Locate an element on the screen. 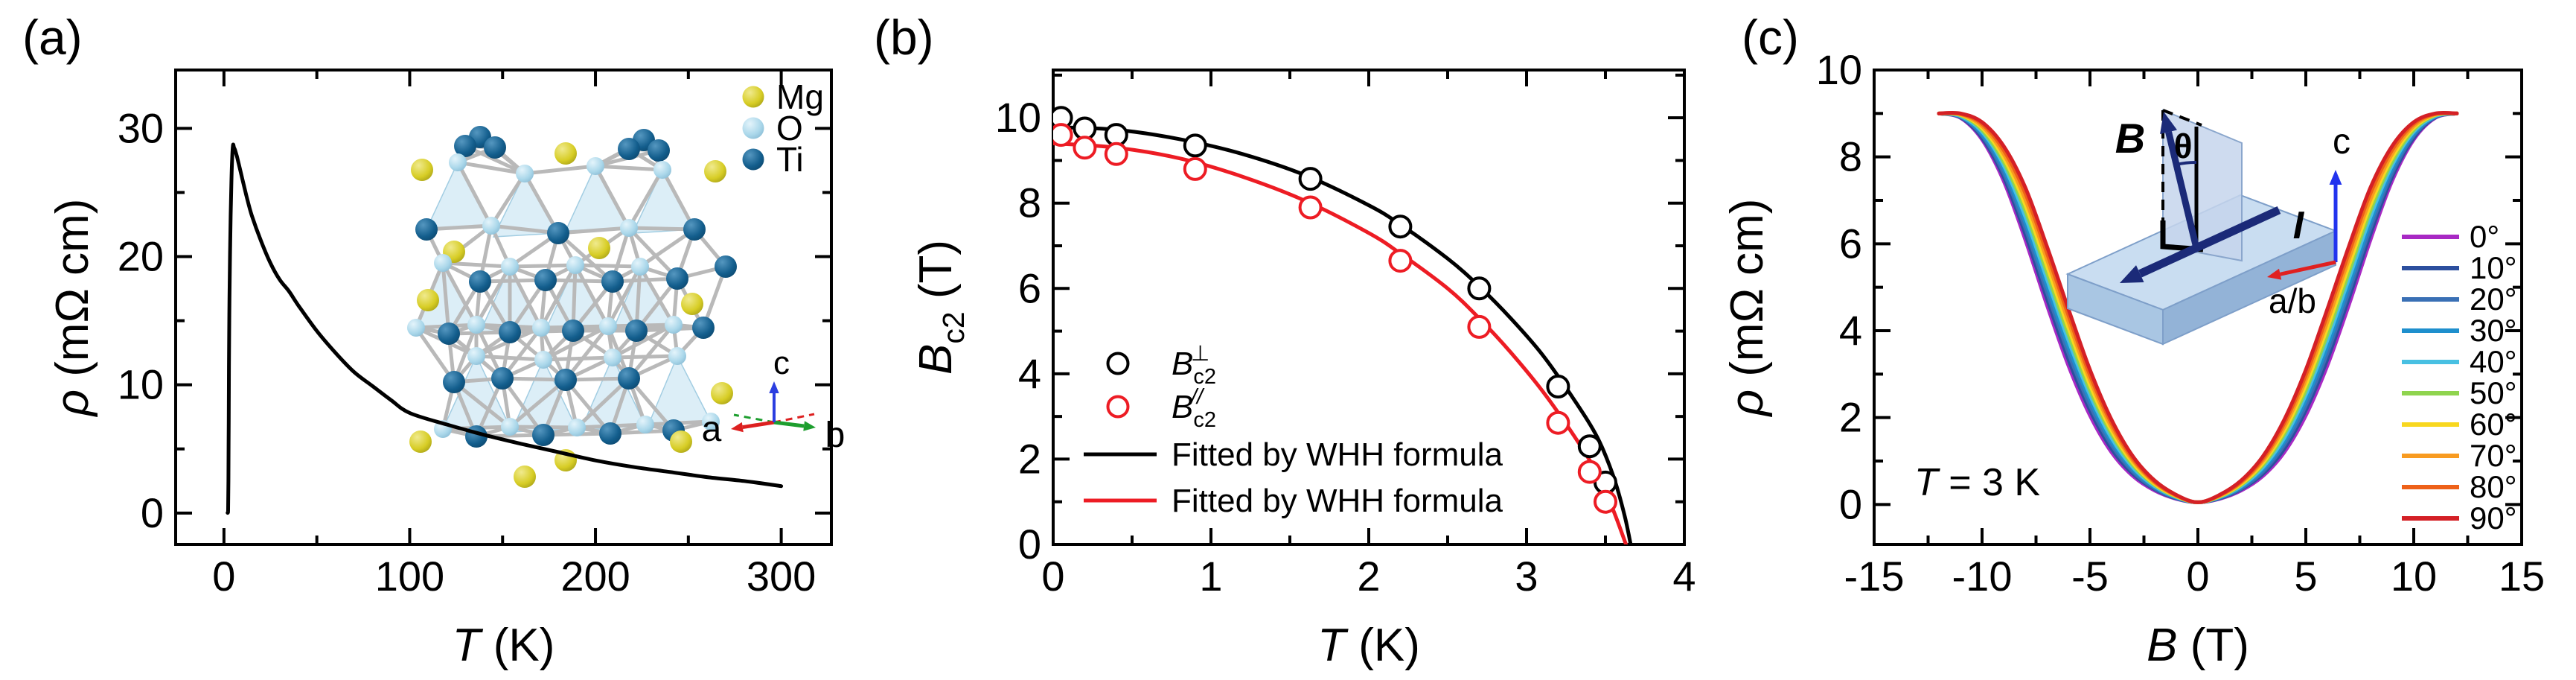  field-arrow is located at coordinates (2180, 181).